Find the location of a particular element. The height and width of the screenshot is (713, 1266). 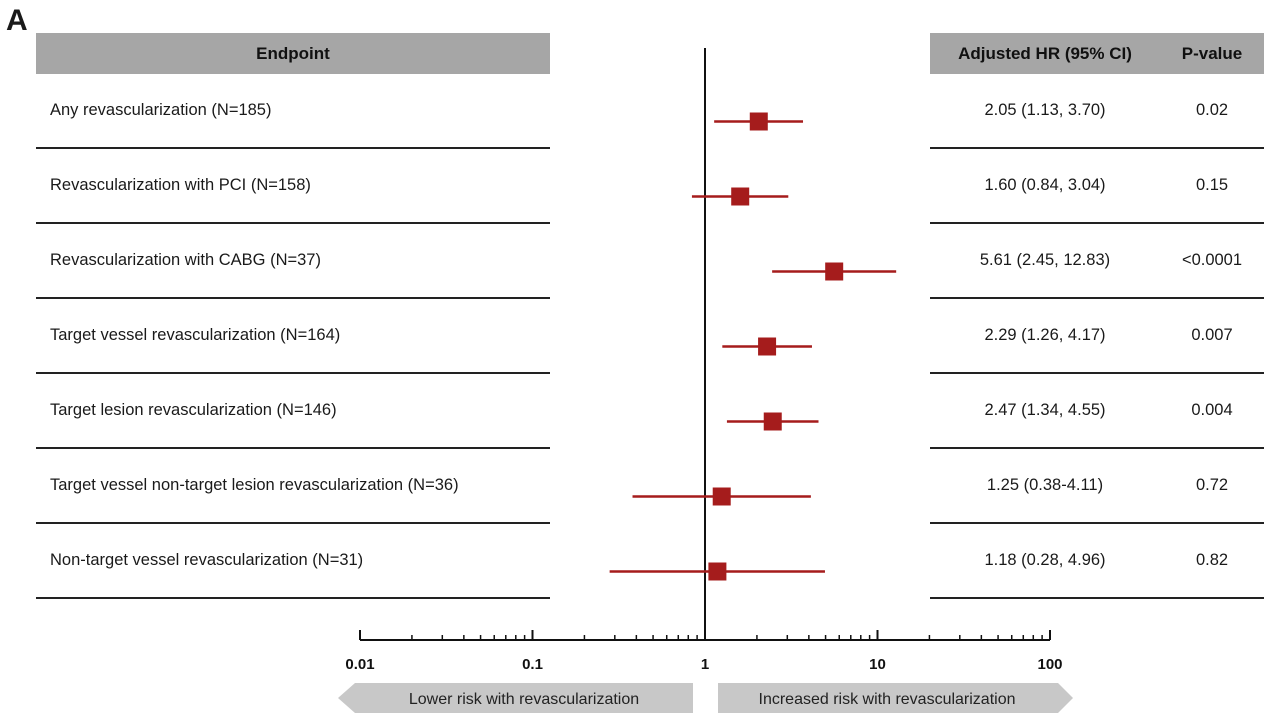

lower-risk-arrow is located at coordinates (515, 698).